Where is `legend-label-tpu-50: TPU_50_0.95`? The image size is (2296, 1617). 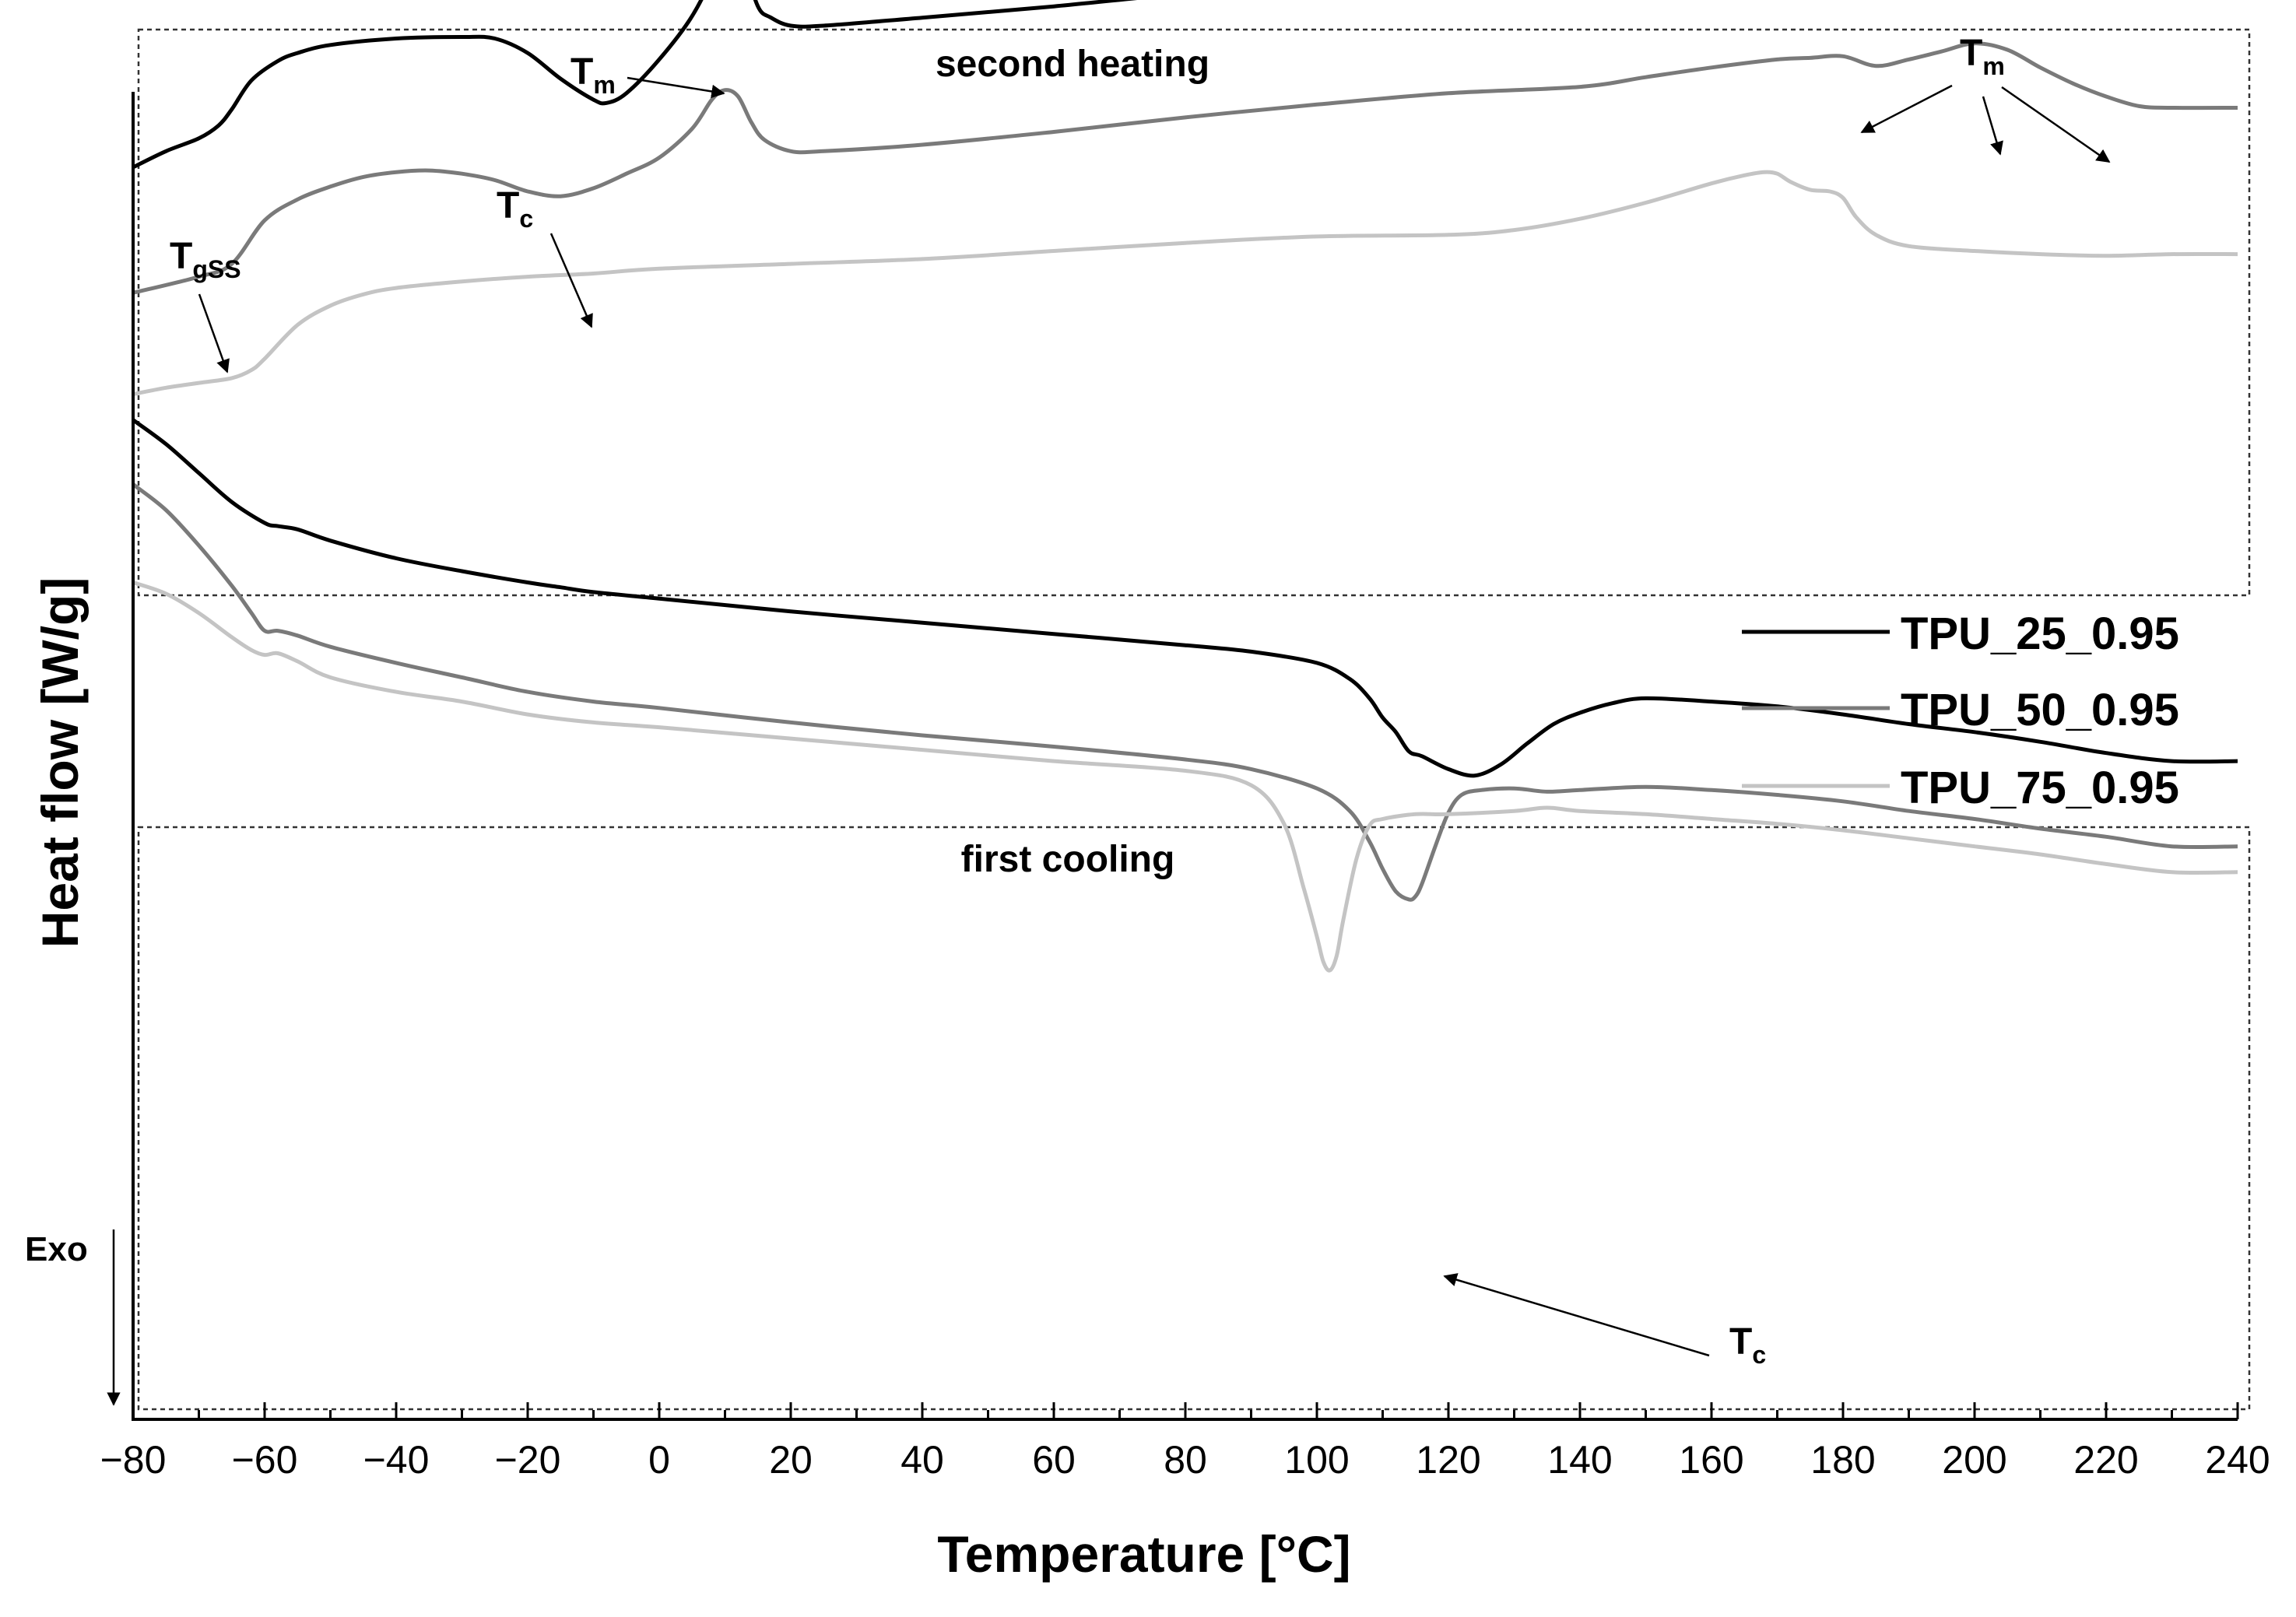
legend-label-tpu-50: TPU_50_0.95 is located at coordinates (2040, 710).